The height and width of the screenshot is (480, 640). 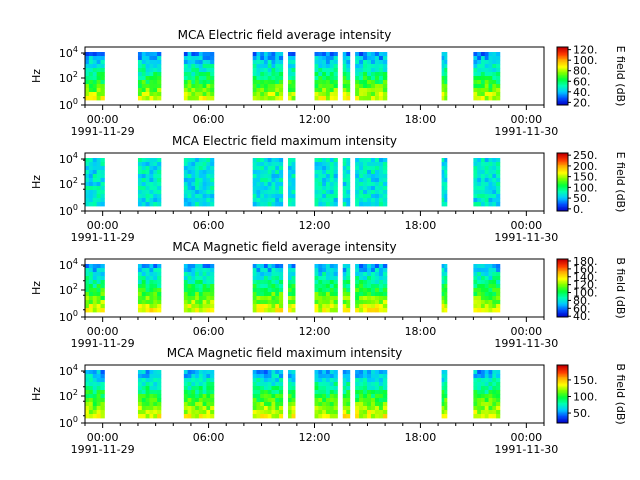 What do you see at coordinates (620, 76) in the screenshot?
I see `colorbar-label: E field (dB)` at bounding box center [620, 76].